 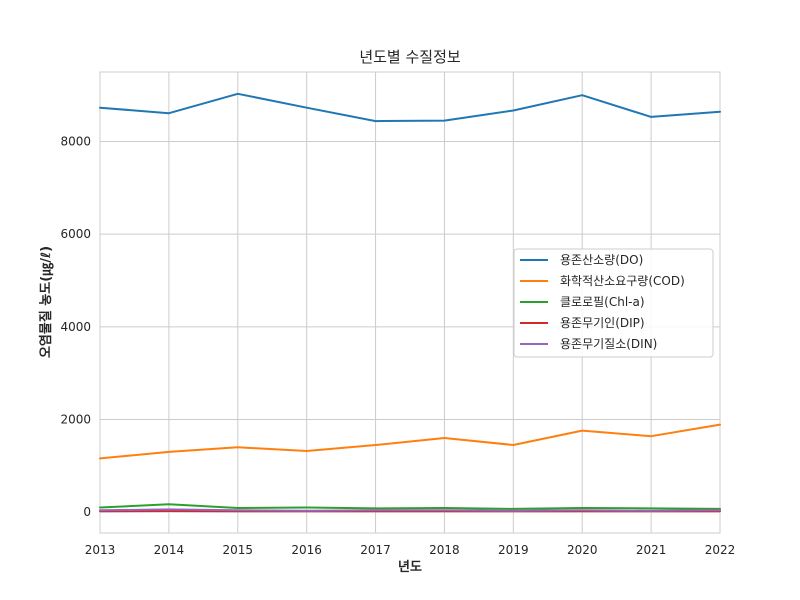 What do you see at coordinates (602, 323) in the screenshot?
I see `legend-label-4: 용존무기인(DIP)` at bounding box center [602, 323].